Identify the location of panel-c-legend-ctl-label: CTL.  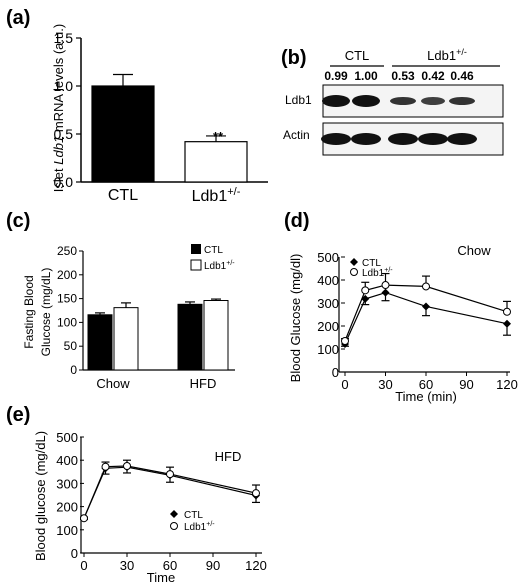
(213, 250).